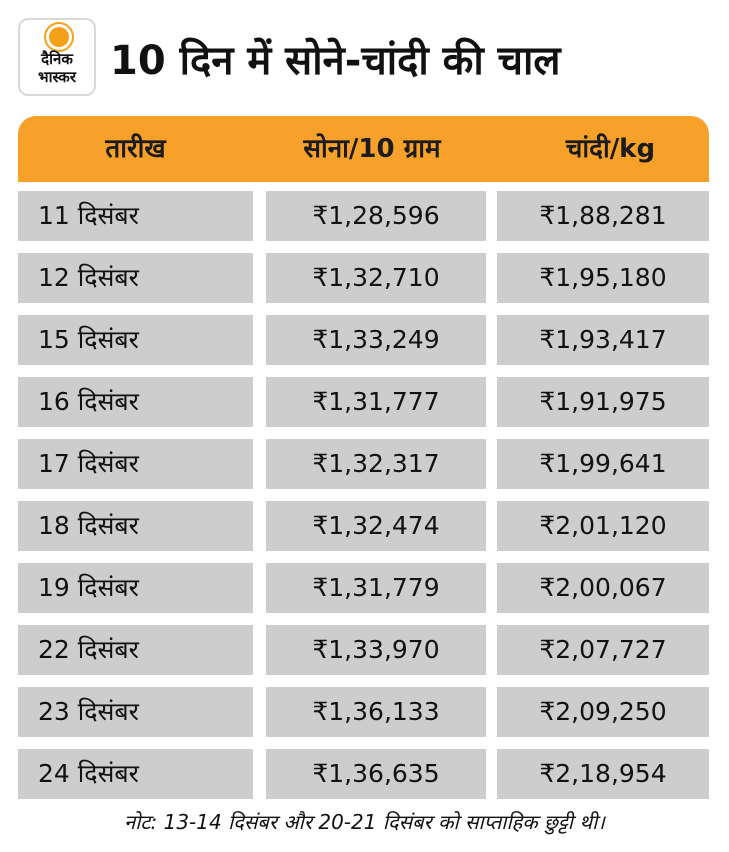 Image resolution: width=729 pixels, height=852 pixels. Describe the element at coordinates (603, 650) in the screenshot. I see `silver-price-cell: ₹2,07,727` at that location.